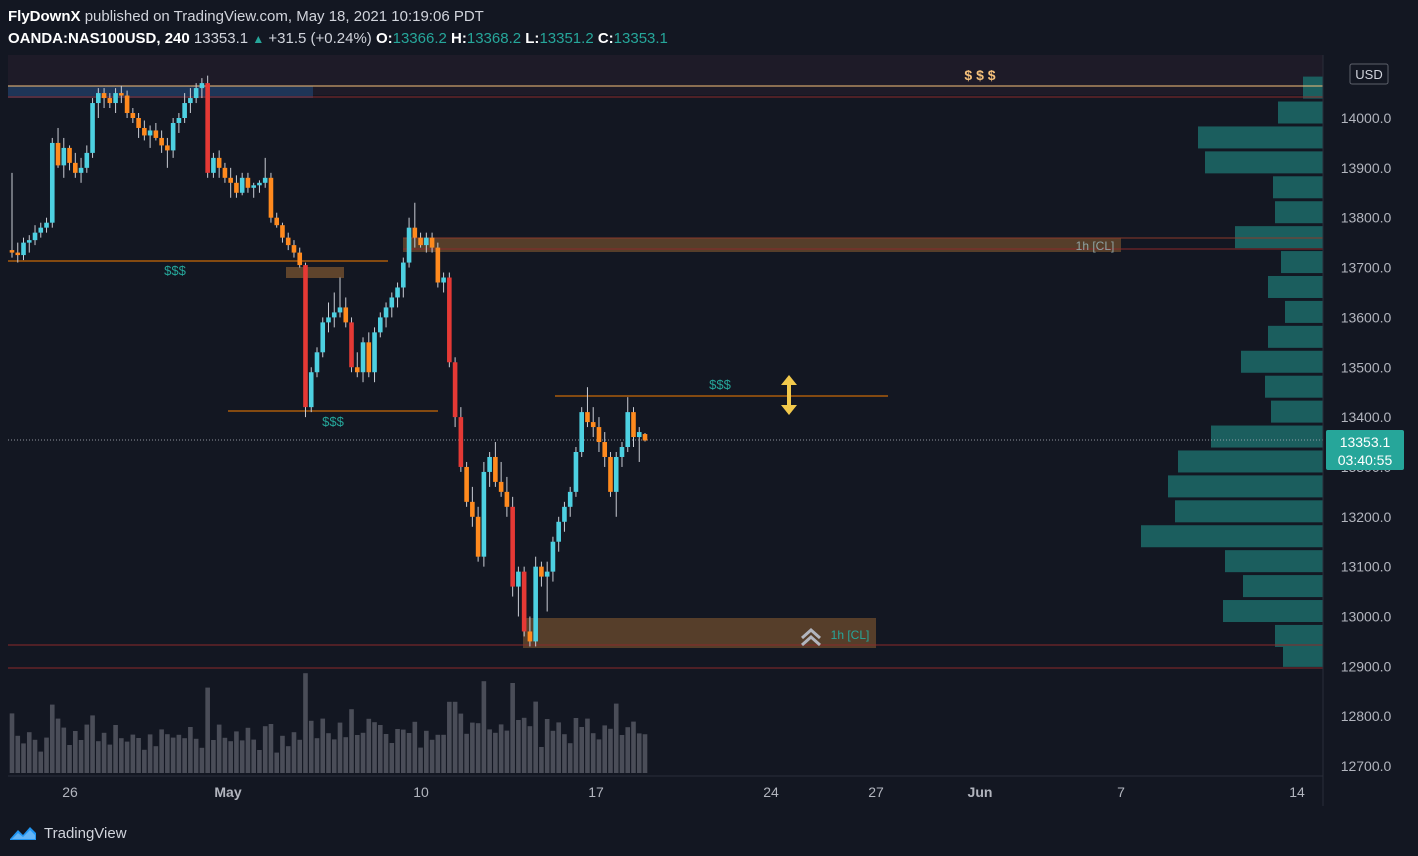 This screenshot has height=856, width=1418. I want to click on blue-supply-zone, so click(160, 92).